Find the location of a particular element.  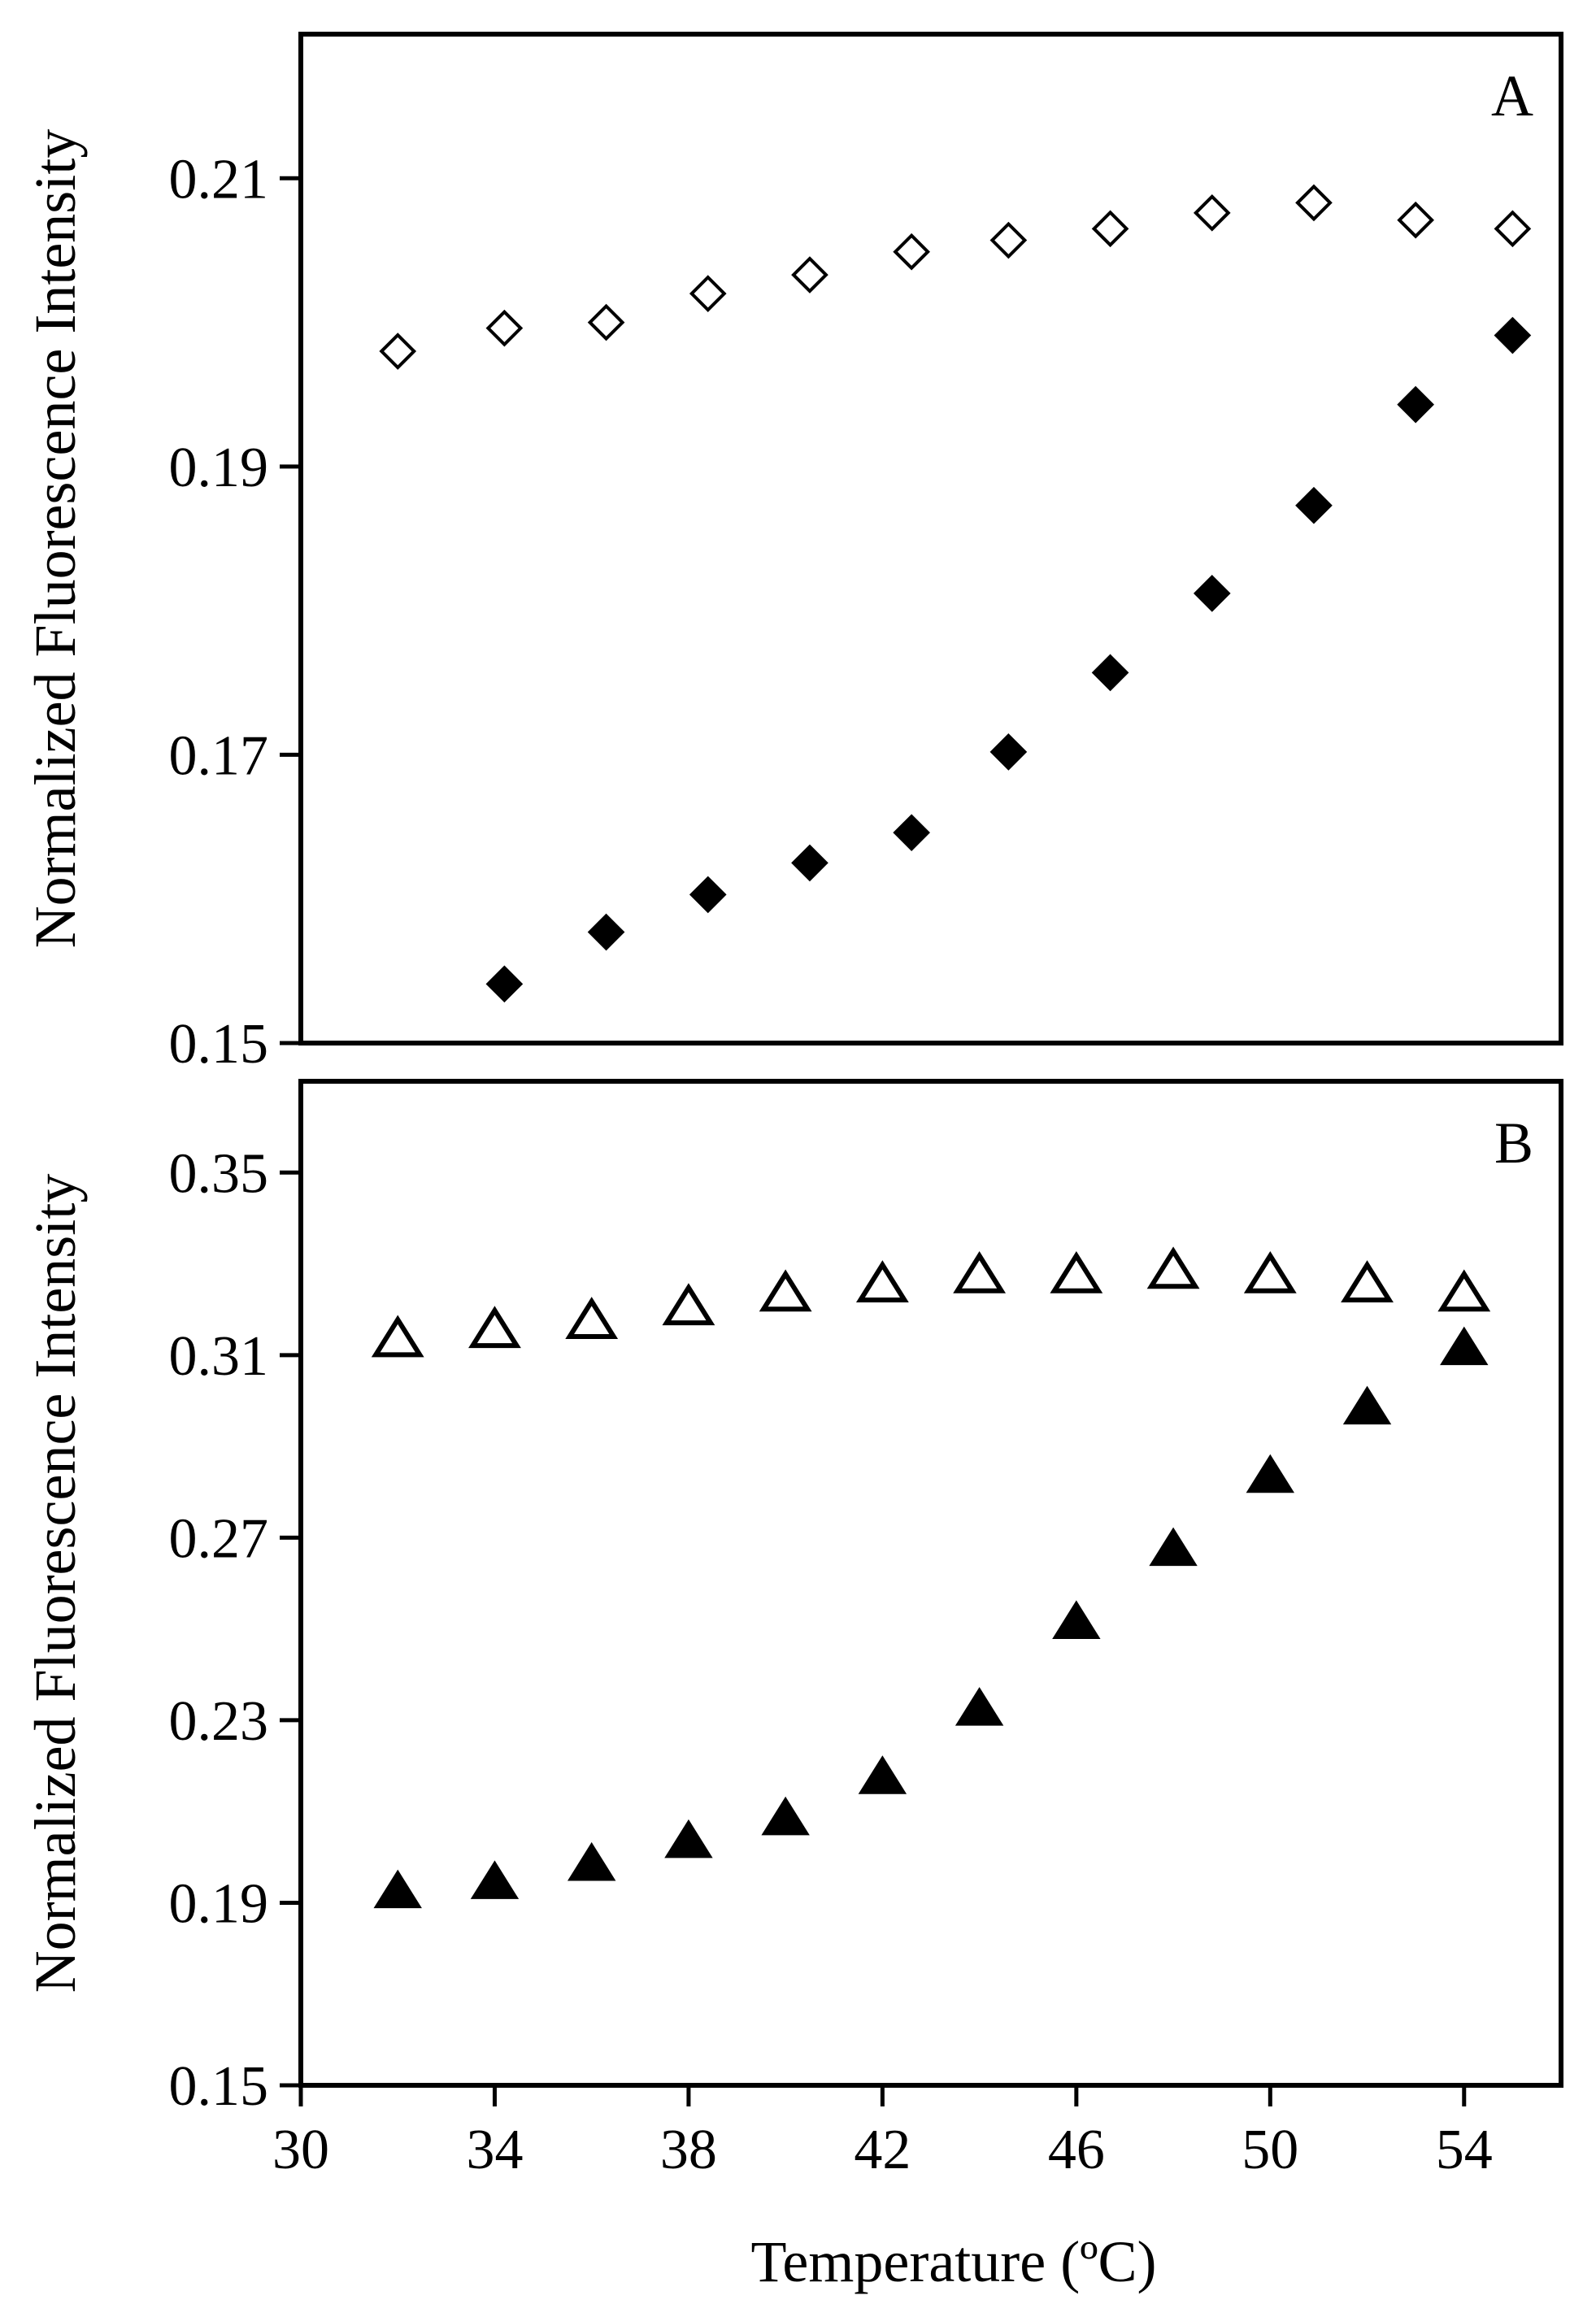

y-tick-label: 0.21 is located at coordinates (219, 180).